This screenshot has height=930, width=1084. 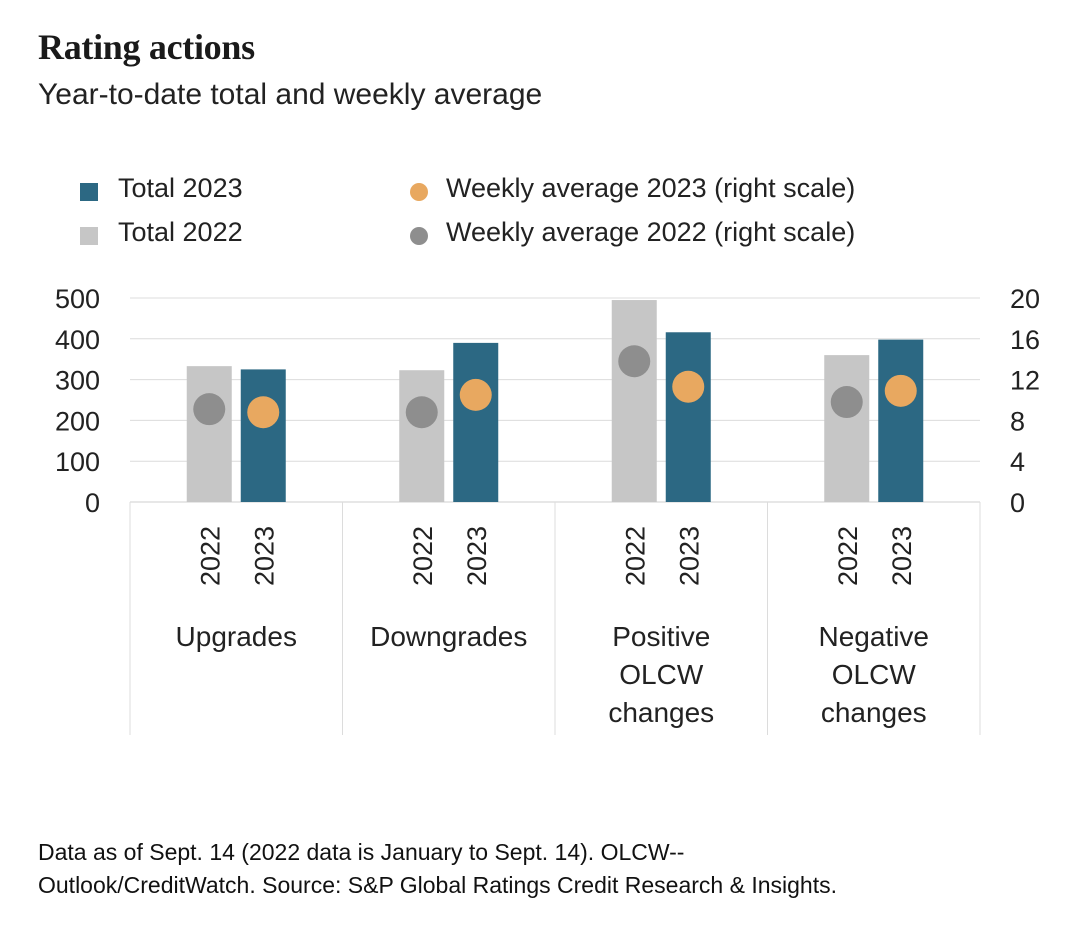 What do you see at coordinates (92, 503) in the screenshot?
I see `y-left-tick-label: 0` at bounding box center [92, 503].